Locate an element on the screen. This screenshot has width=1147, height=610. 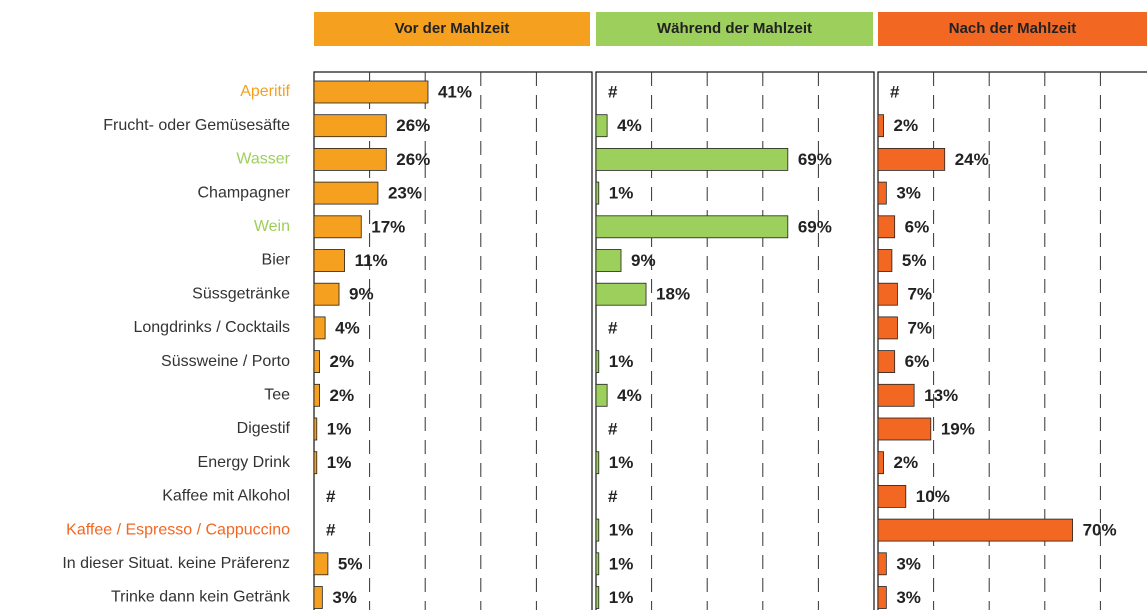
category-label: In dieser Situat. keine Präferenz is located at coordinates (176, 563).